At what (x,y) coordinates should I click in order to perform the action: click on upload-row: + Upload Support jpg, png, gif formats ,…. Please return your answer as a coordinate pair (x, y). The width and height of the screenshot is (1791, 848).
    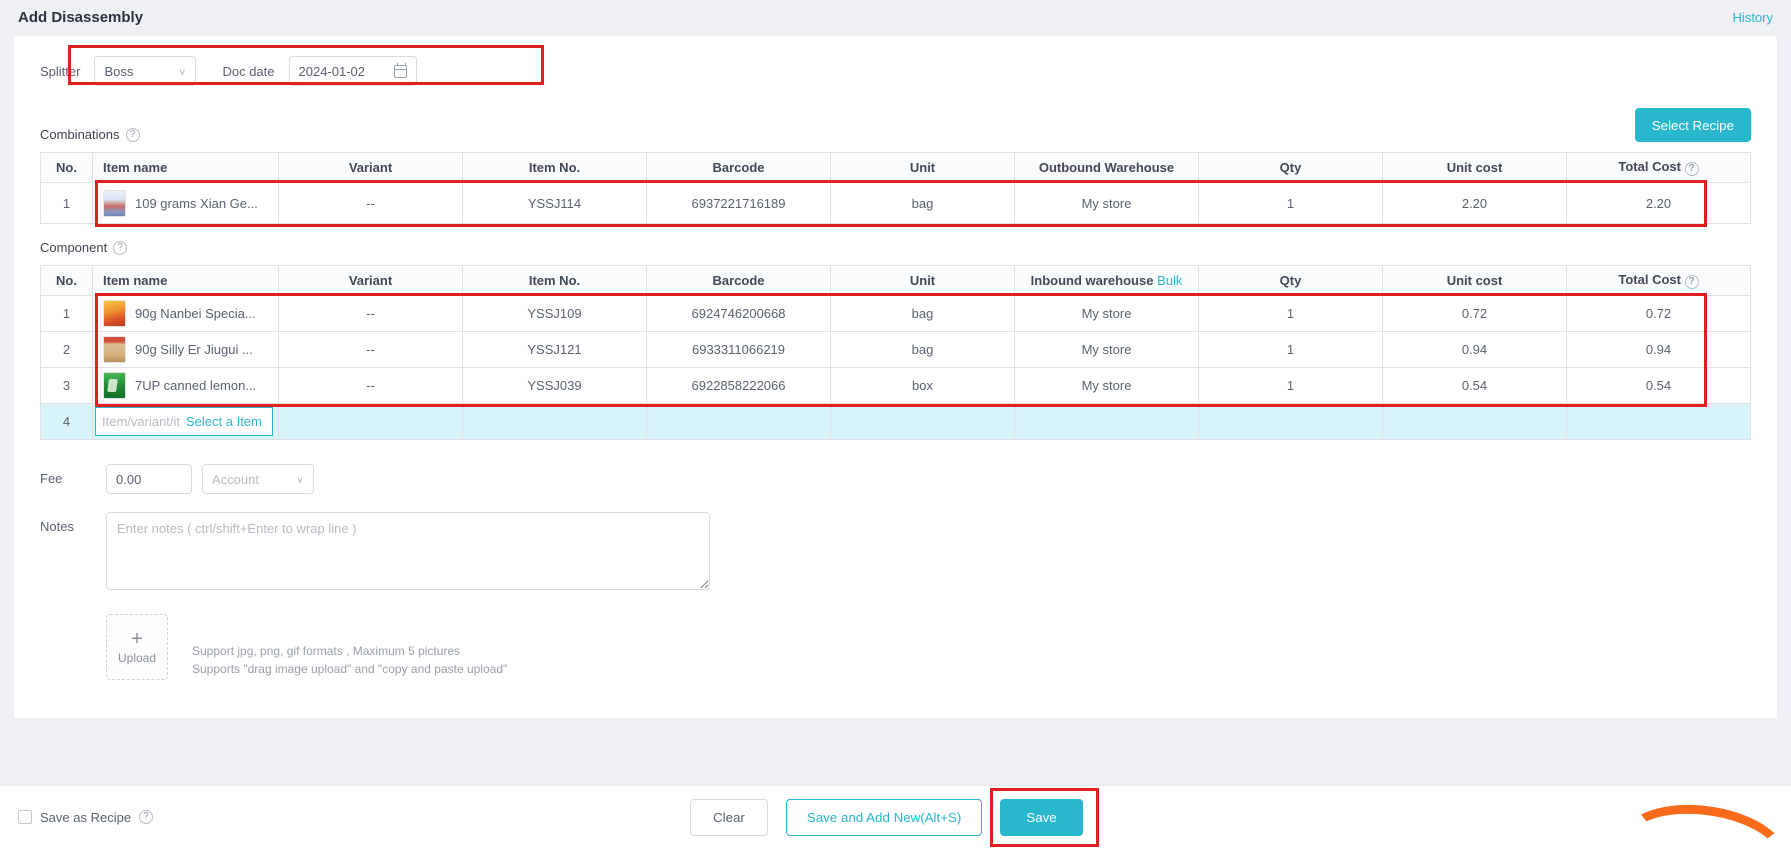
    Looking at the image, I should click on (928, 647).